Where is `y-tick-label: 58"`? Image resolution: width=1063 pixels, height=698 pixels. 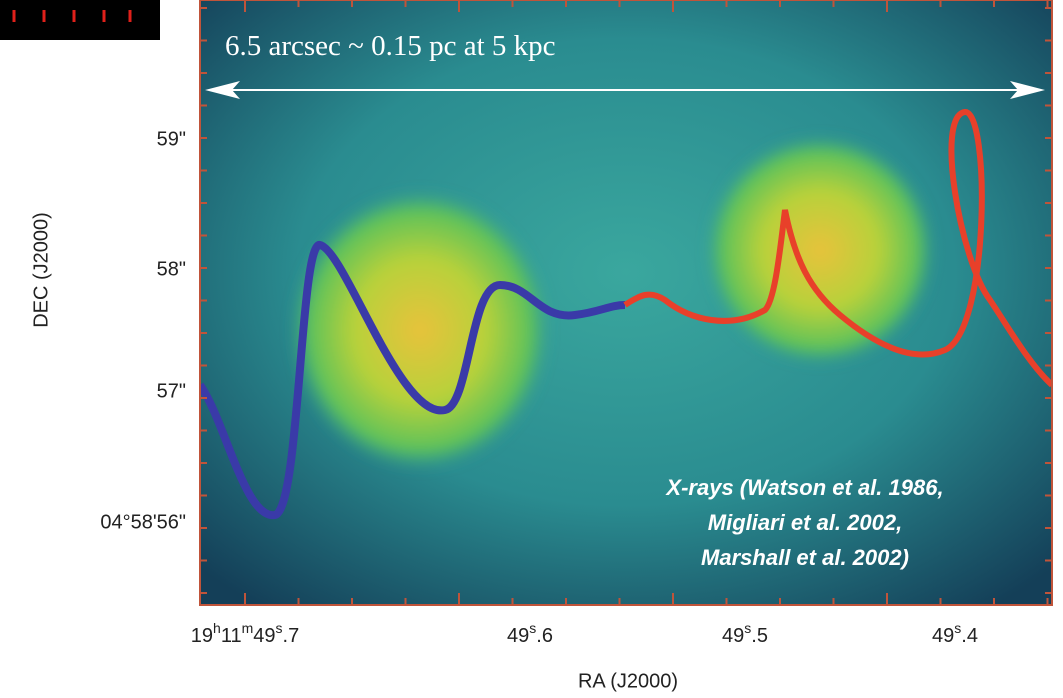
y-tick-label: 58" is located at coordinates (171, 269).